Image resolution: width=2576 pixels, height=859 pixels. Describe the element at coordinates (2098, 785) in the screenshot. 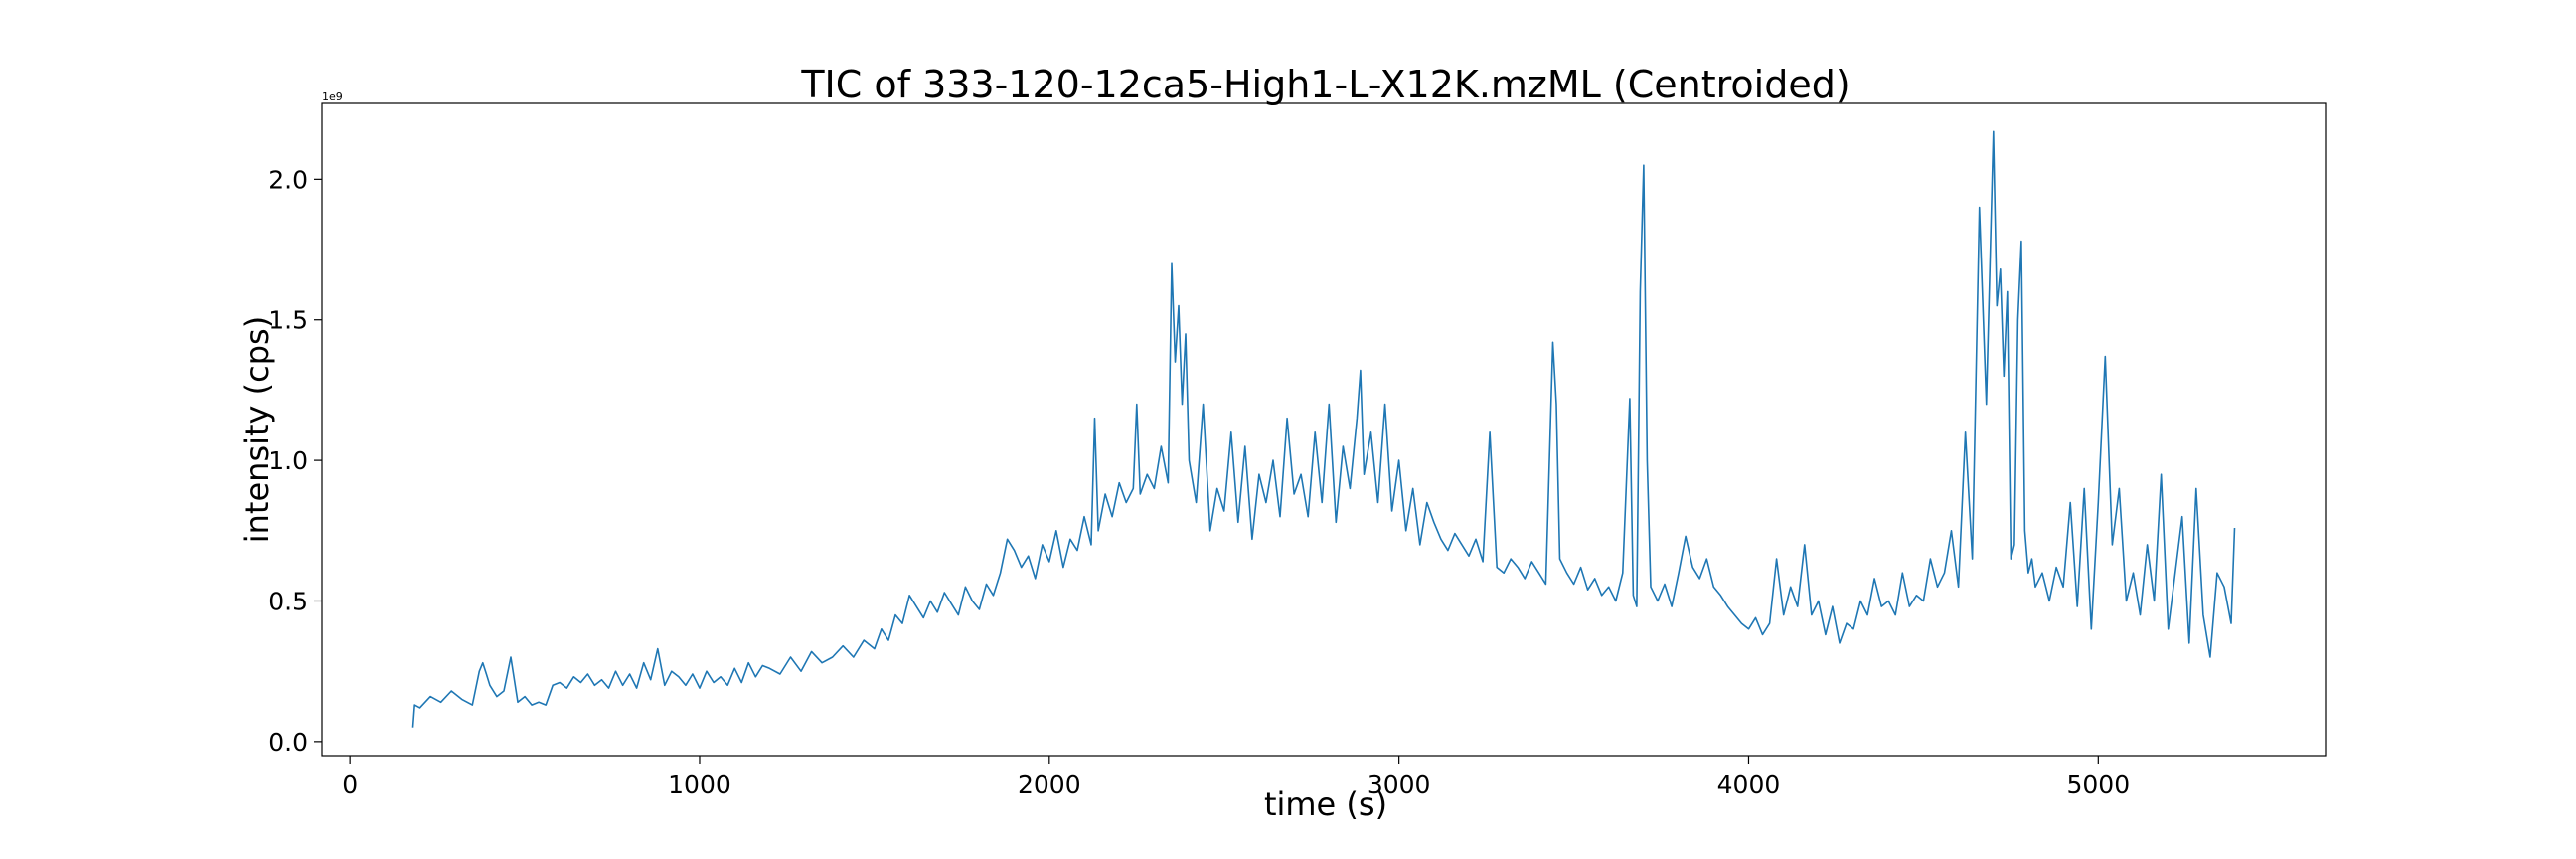

I see `x-tick-label: 5000` at that location.